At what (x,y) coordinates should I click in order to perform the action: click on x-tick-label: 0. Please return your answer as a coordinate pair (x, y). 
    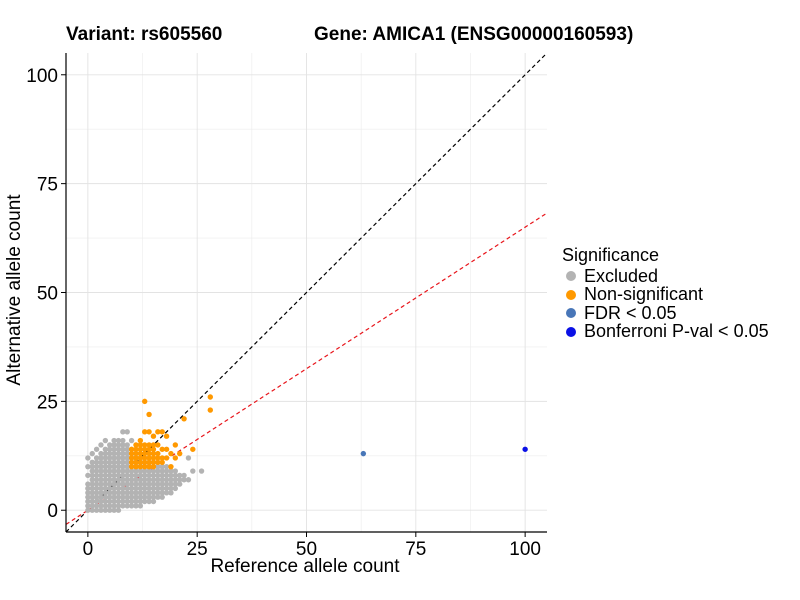
    Looking at the image, I should click on (88, 549).